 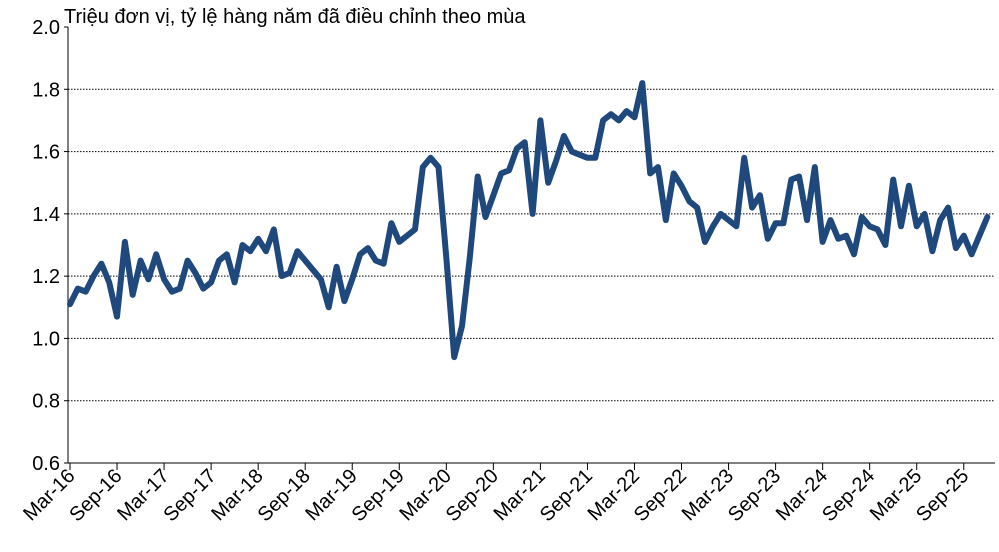 I want to click on x-tick-label: Sep-22, so click(x=660, y=495).